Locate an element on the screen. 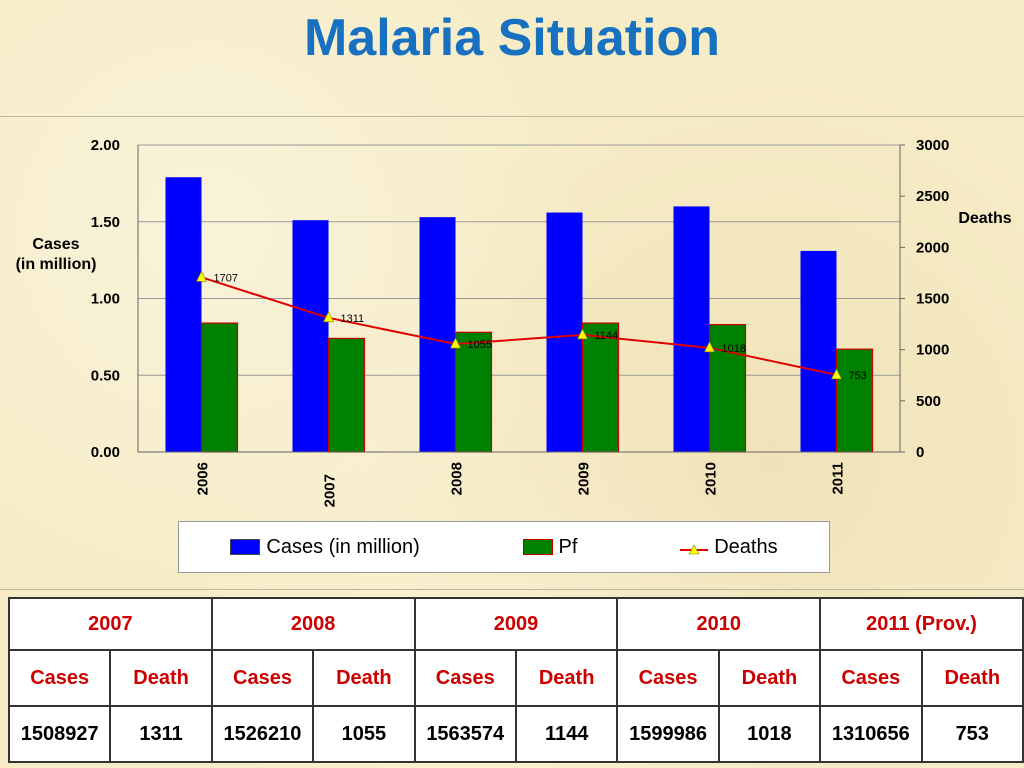 The width and height of the screenshot is (1024, 768). table-cell: 753 is located at coordinates (972, 734).